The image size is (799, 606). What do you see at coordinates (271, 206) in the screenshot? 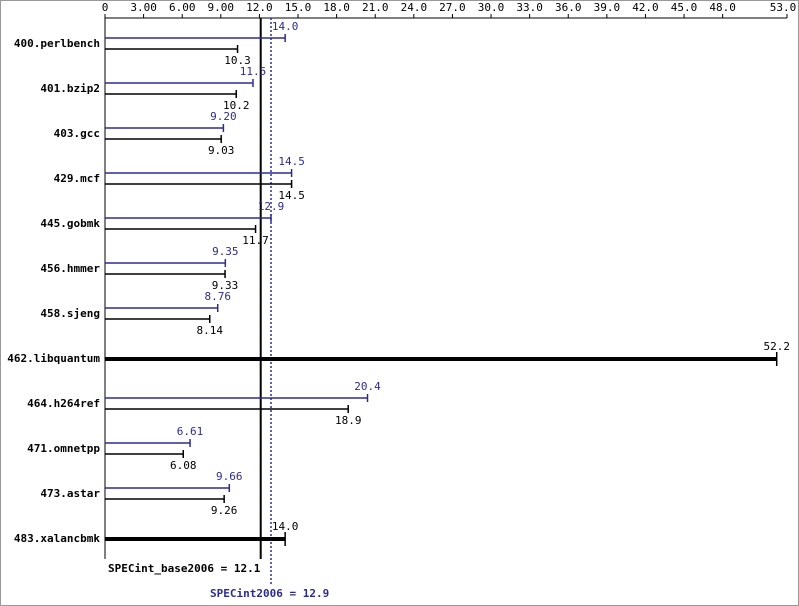
I see `value-label: 12.9` at bounding box center [271, 206].